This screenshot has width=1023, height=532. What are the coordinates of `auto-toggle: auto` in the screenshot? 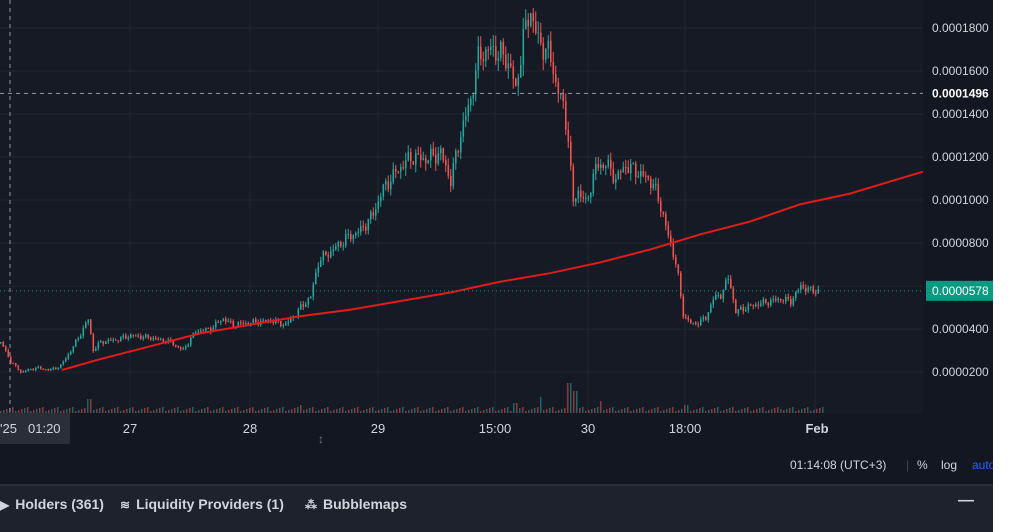 It's located at (982, 465).